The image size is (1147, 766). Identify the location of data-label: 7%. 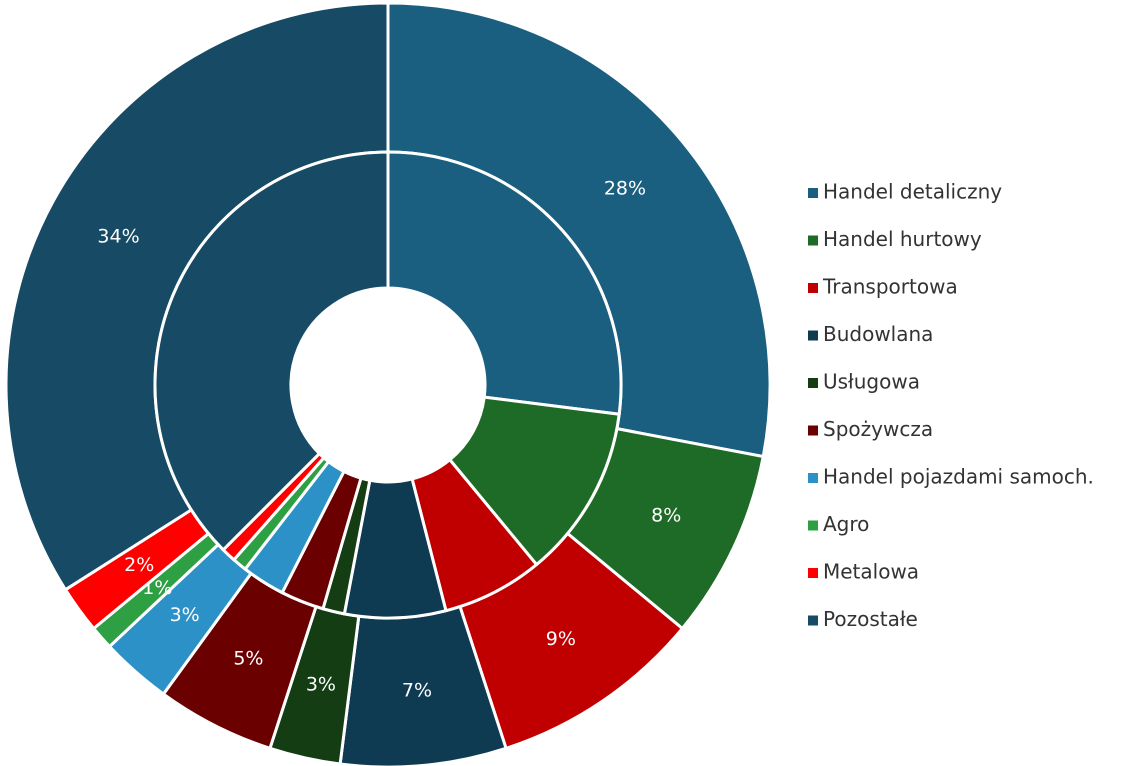
(417, 691).